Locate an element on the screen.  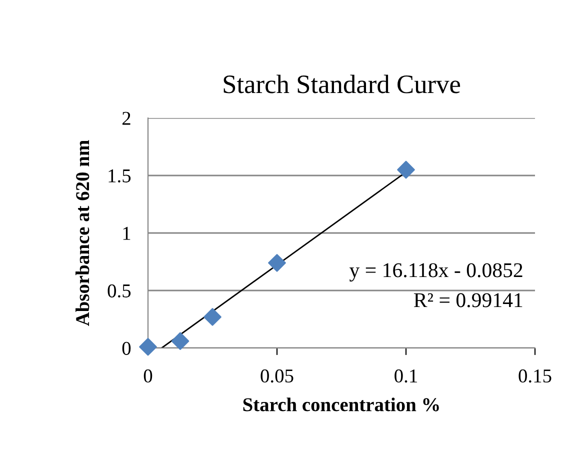
y-tick-label: 1 is located at coordinates (126, 233).